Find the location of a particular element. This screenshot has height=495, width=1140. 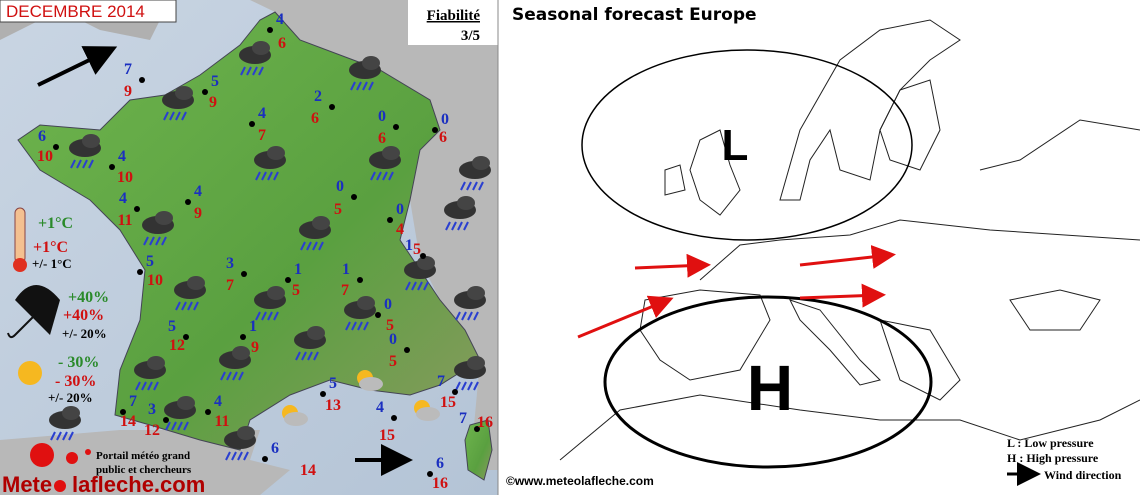

max-temp: 16 is located at coordinates (440, 483).